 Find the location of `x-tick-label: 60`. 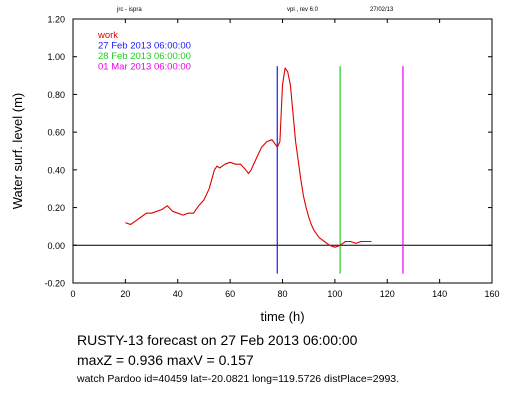

x-tick-label: 60 is located at coordinates (230, 294).